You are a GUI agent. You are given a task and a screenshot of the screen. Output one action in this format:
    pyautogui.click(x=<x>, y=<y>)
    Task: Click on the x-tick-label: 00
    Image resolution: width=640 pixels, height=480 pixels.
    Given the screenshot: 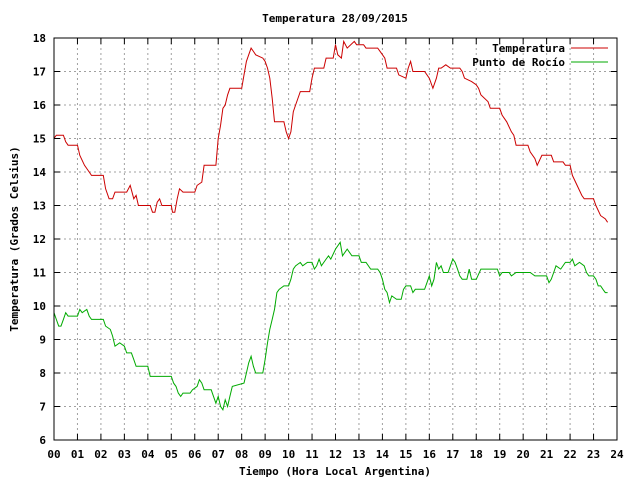 What is the action you would take?
    pyautogui.click(x=53, y=454)
    